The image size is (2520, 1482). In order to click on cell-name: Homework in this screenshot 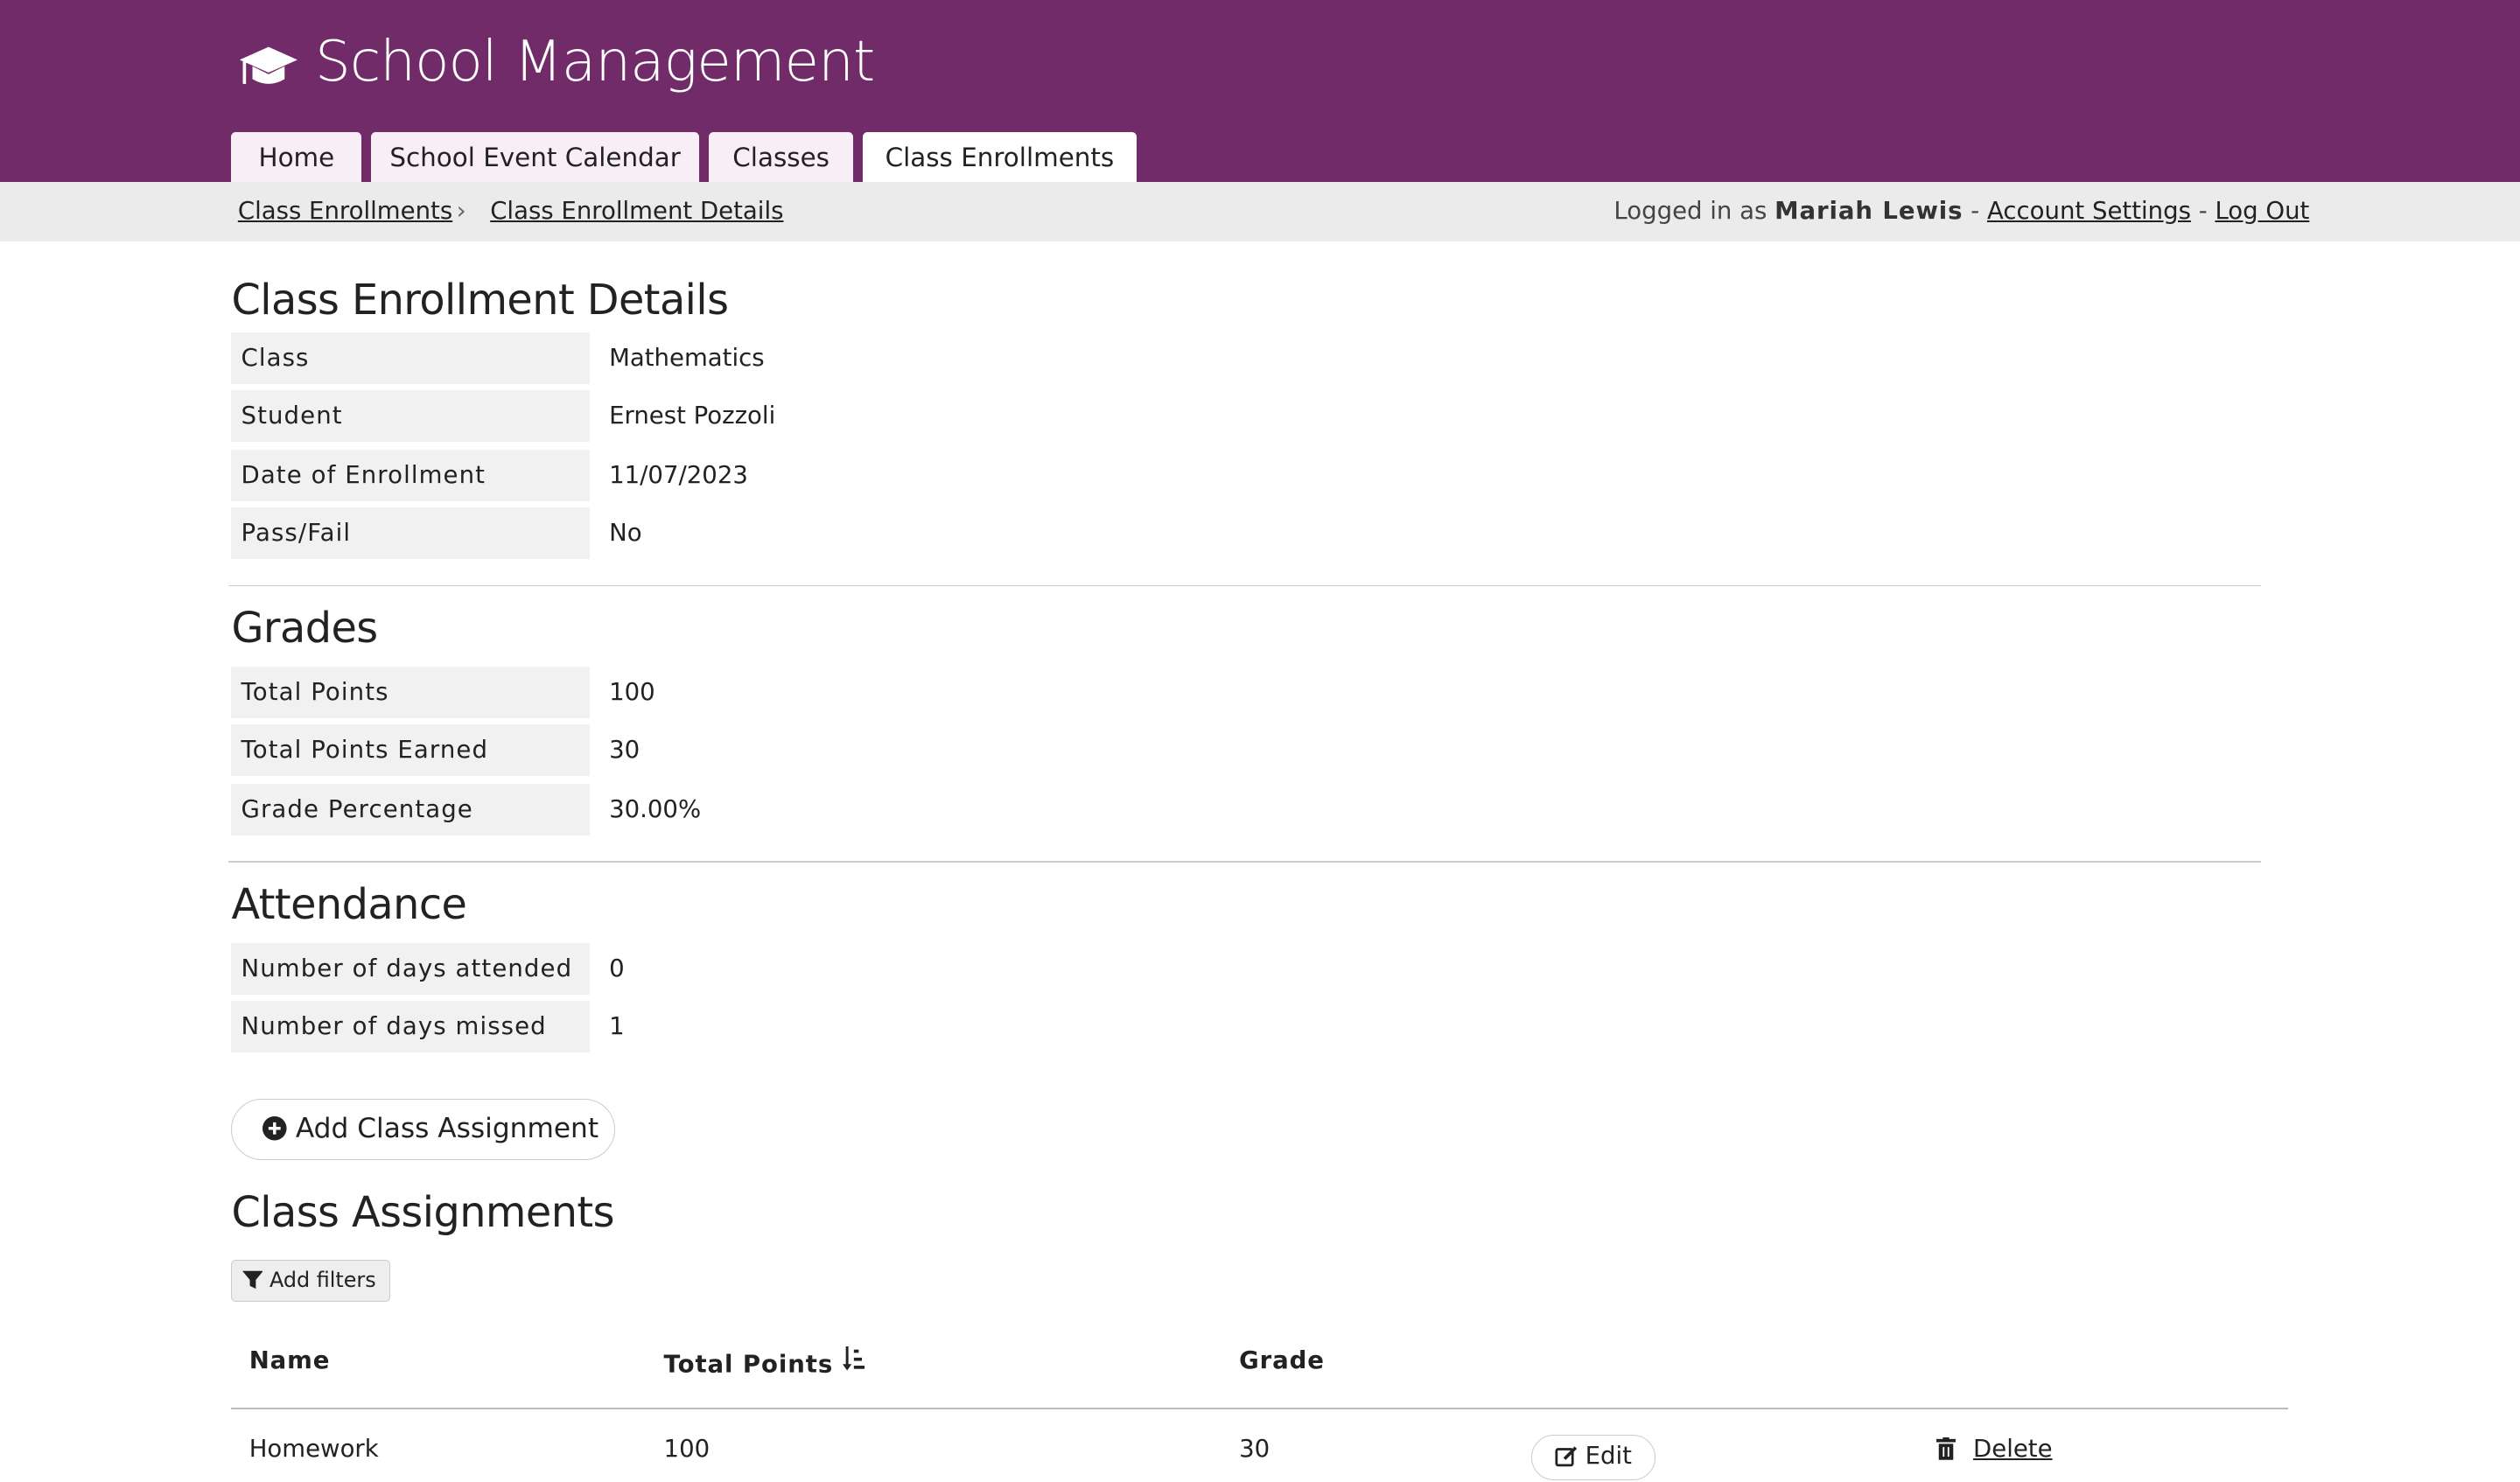, I will do `click(313, 1449)`.